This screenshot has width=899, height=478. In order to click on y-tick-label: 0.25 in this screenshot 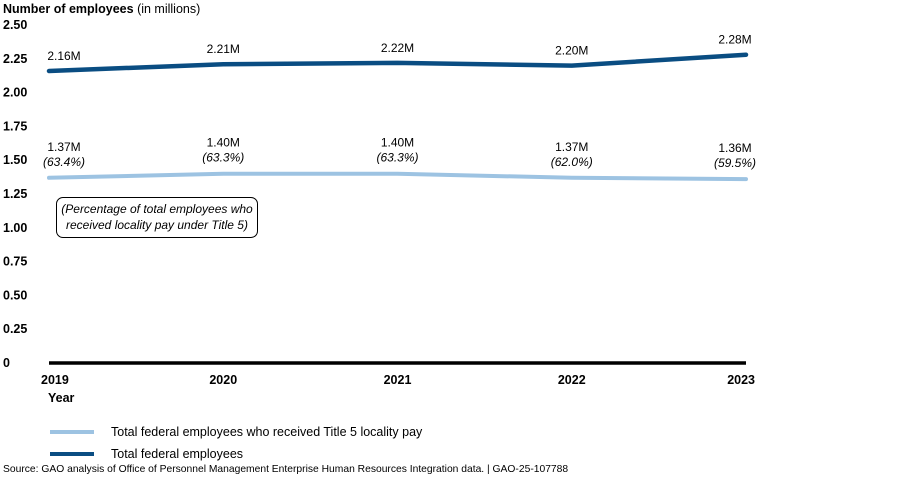, I will do `click(15, 329)`.